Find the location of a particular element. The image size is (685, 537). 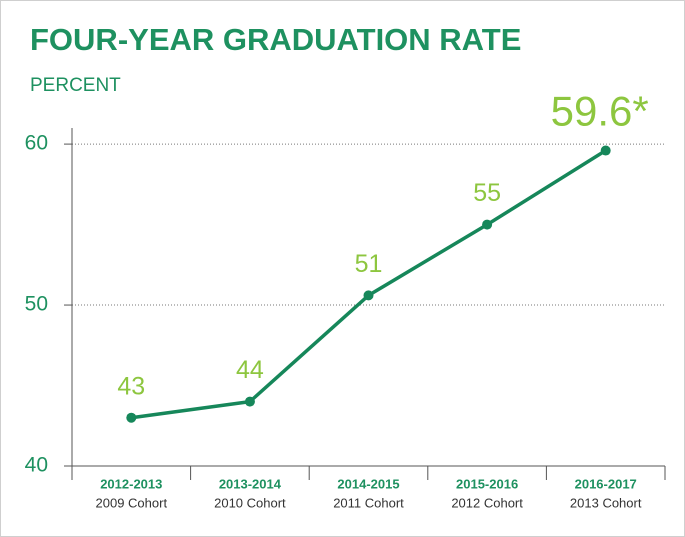

x-tick-sublabel: 2011 Cohort is located at coordinates (368, 502).